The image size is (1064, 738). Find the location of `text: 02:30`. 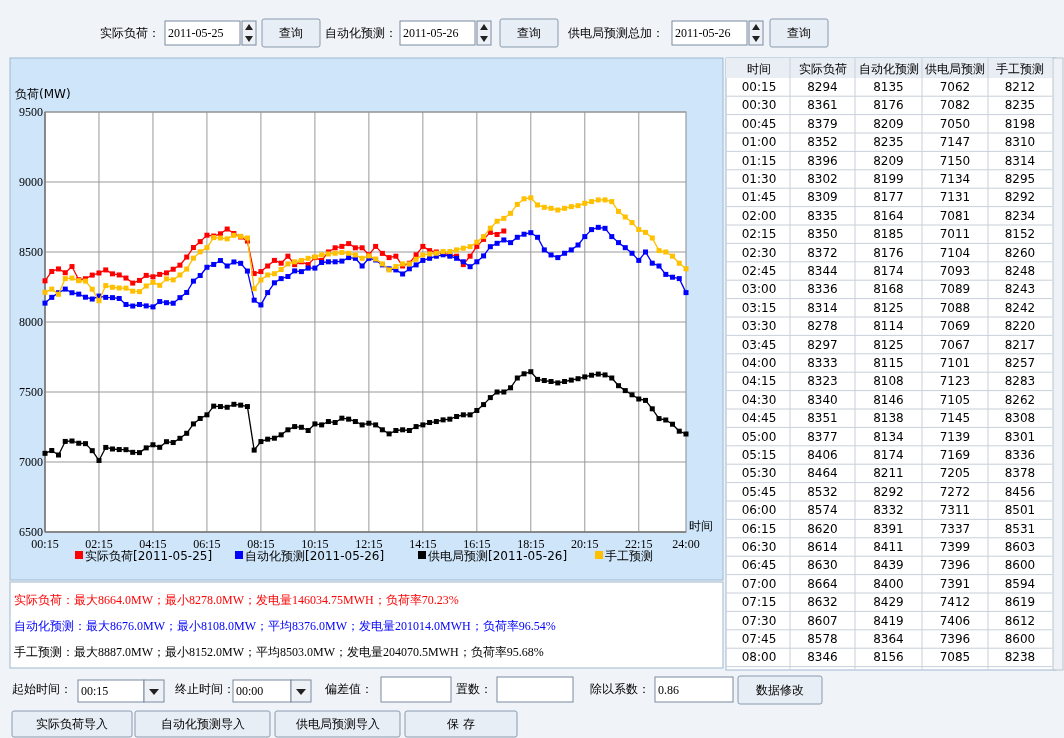

text: 02:30 is located at coordinates (759, 252).